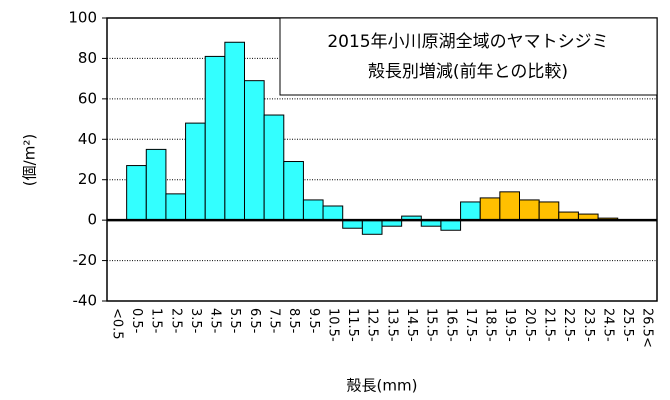 The image size is (670, 400). Describe the element at coordinates (195, 321) in the screenshot. I see `x-tick-label: 3.5-` at that location.